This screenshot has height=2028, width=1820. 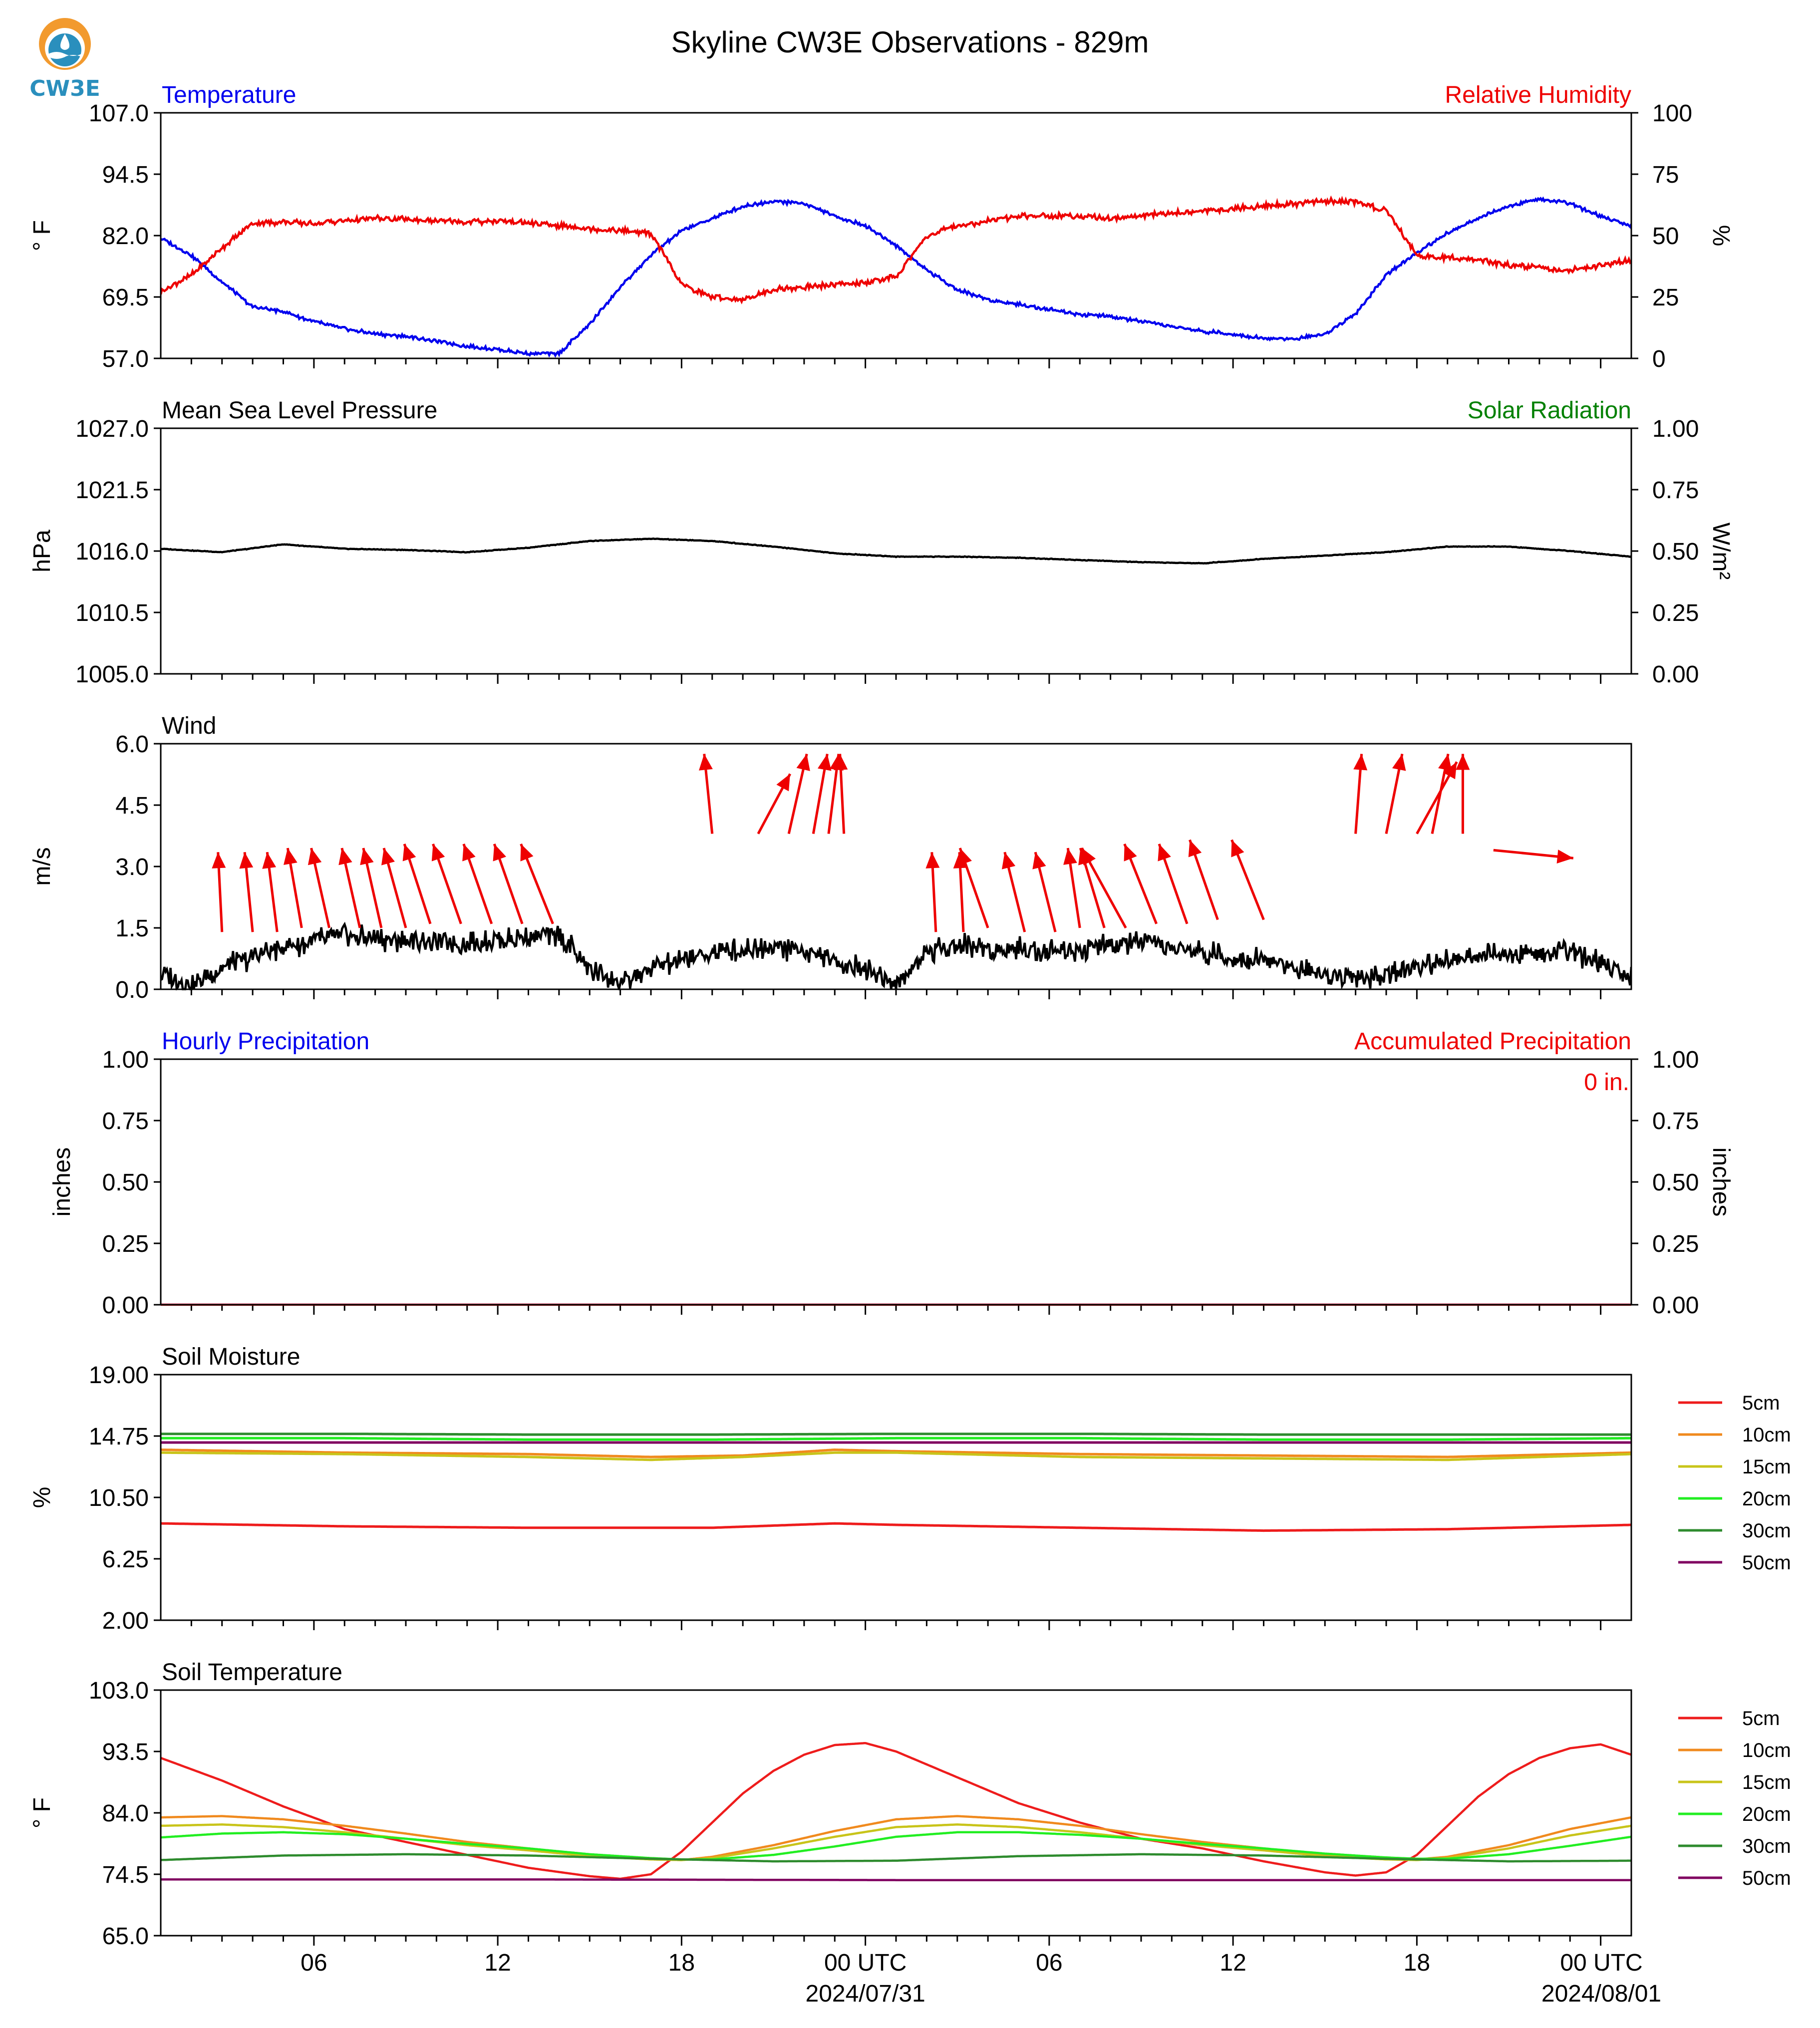 I want to click on precip-ylabel-right: inches, so click(x=1721, y=1182).